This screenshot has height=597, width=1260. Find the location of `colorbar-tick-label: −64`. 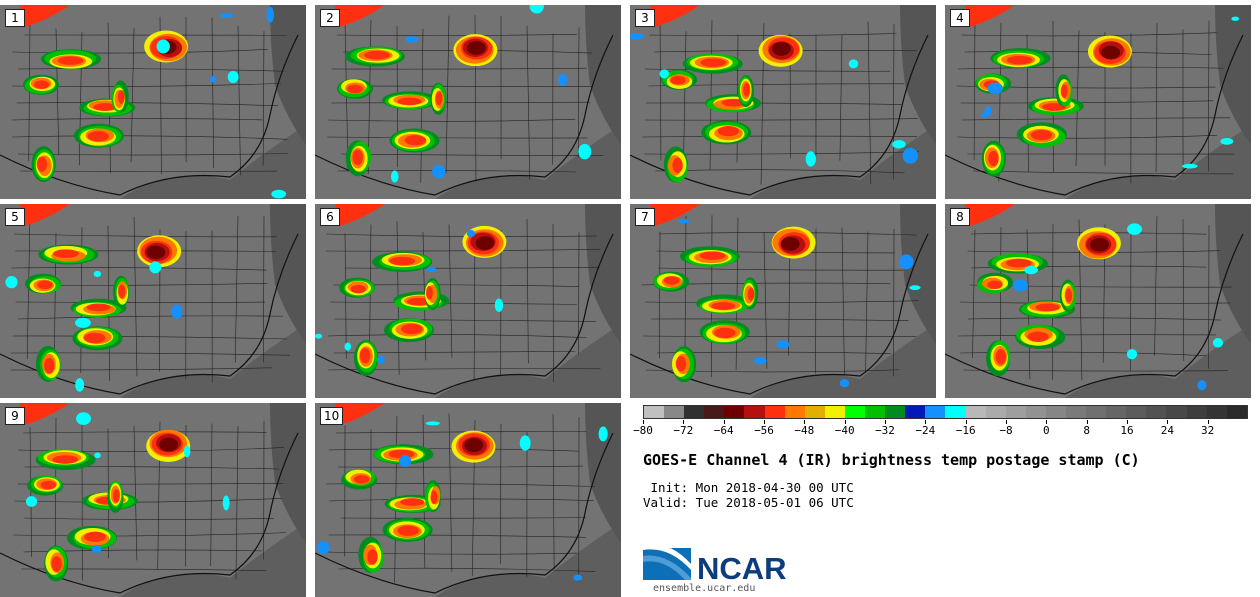

colorbar-tick-label: −64 is located at coordinates (723, 430).